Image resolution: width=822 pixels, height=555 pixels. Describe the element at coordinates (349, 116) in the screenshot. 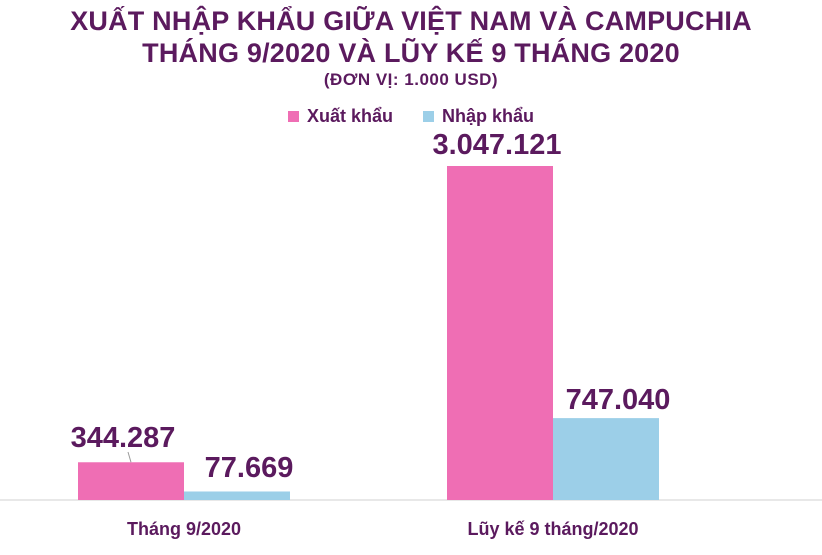

I see `legend-label-export: Xuất khẩu` at that location.